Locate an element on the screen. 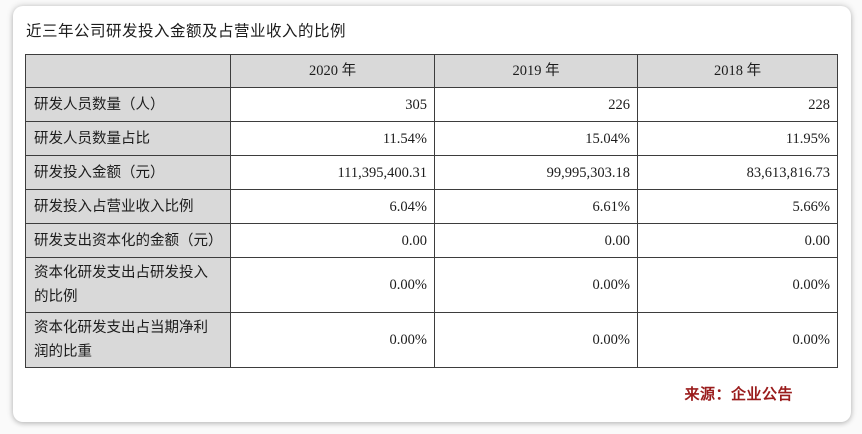 The image size is (862, 434). header-cell-empty is located at coordinates (128, 71).